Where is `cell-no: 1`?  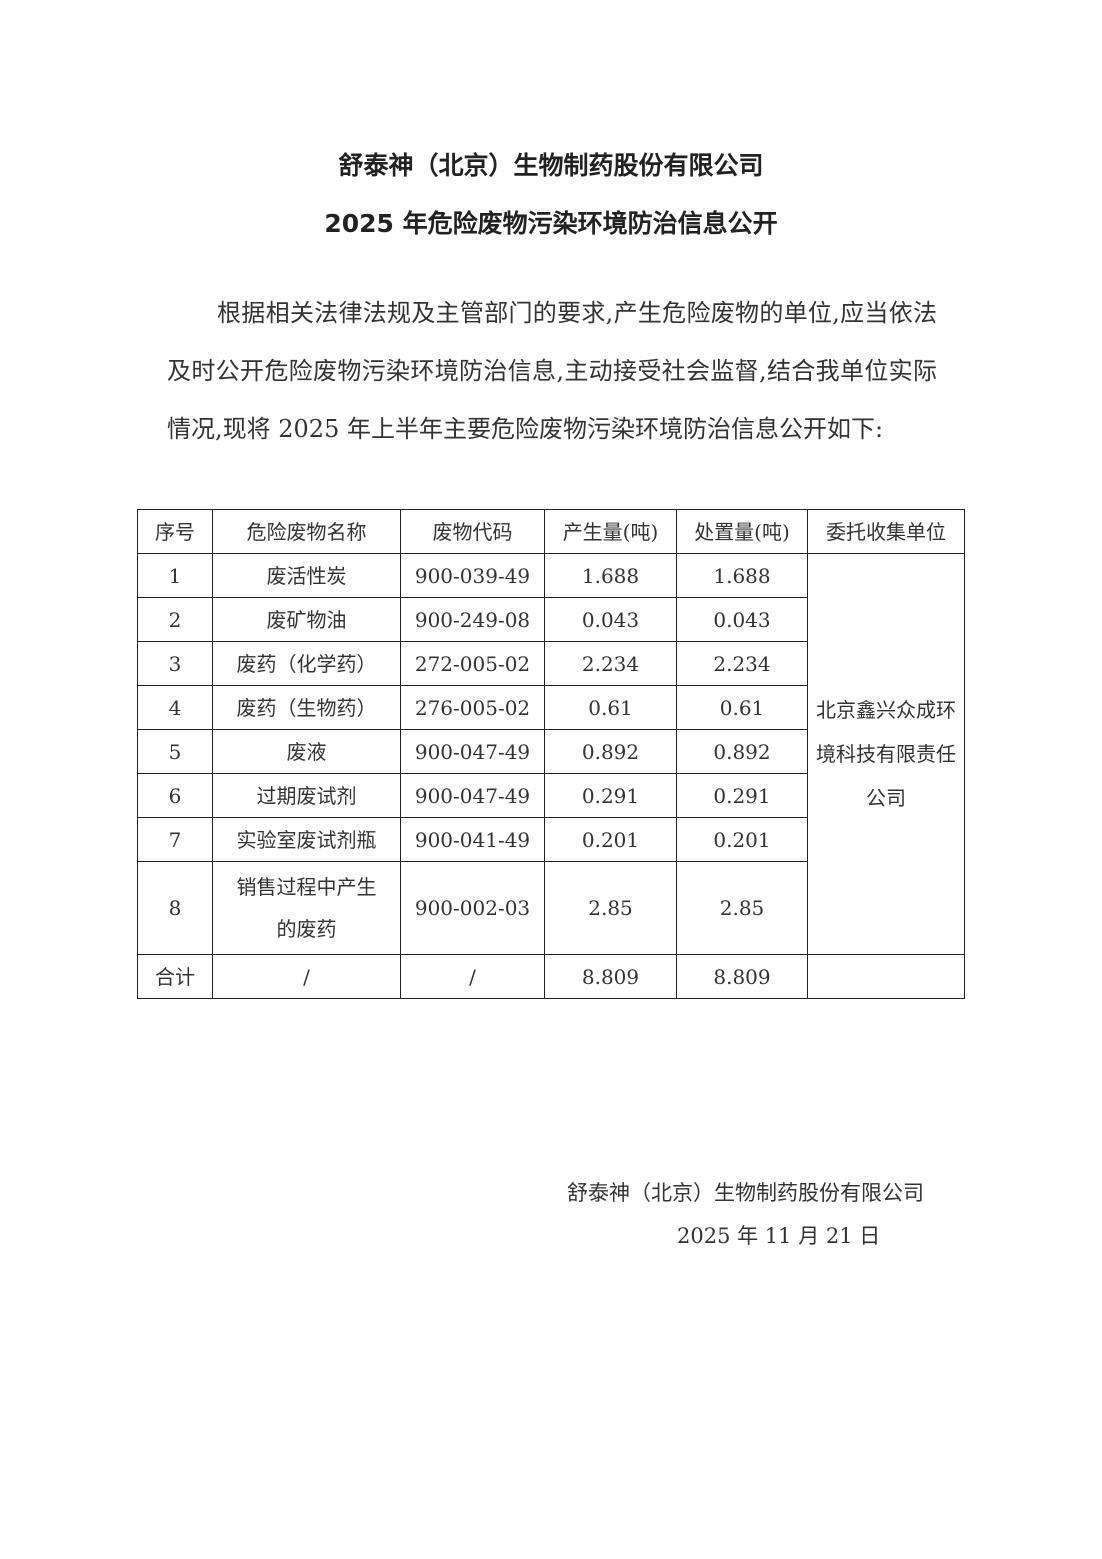
cell-no: 1 is located at coordinates (175, 575).